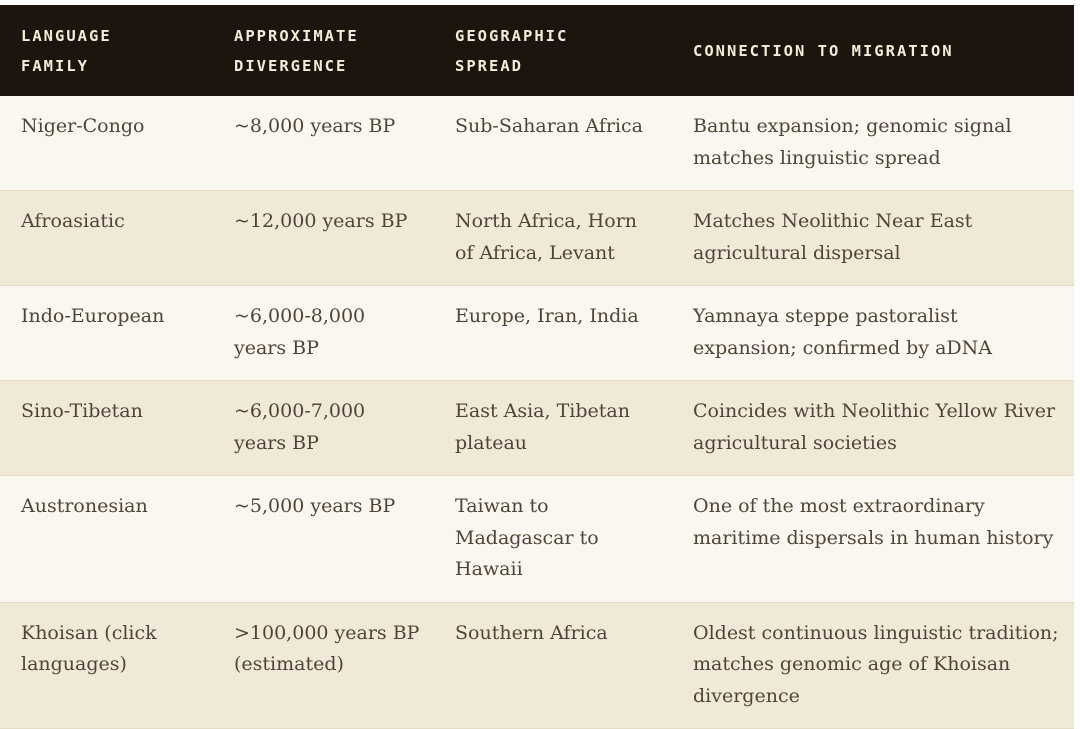  Describe the element at coordinates (323, 143) in the screenshot. I see `cell-divergence: ~8,000 years BP` at that location.